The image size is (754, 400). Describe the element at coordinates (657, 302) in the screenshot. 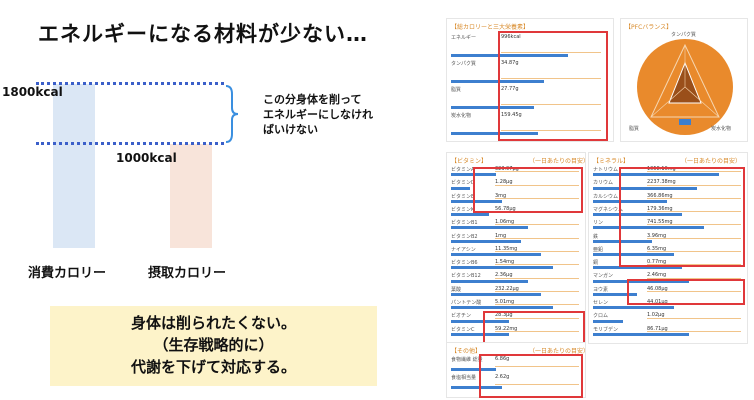

I see `mineral-row-value: 44.01μg` at that location.